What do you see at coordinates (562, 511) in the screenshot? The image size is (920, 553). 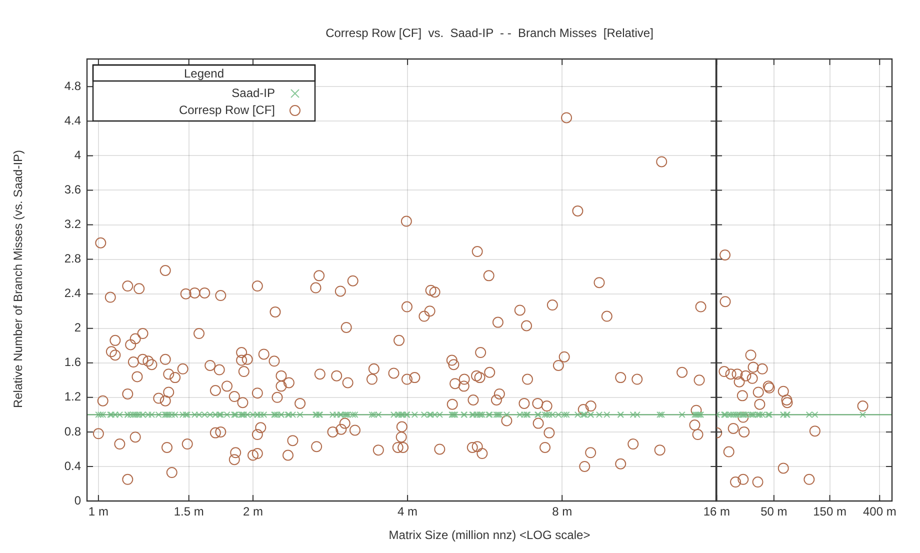 I see `x-tick-label: 8 m` at bounding box center [562, 511].